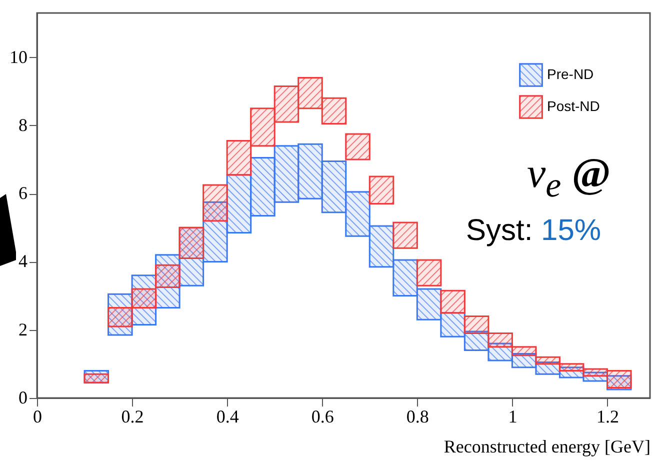  I want to click on annotation: Syst: 15%, so click(534, 231).